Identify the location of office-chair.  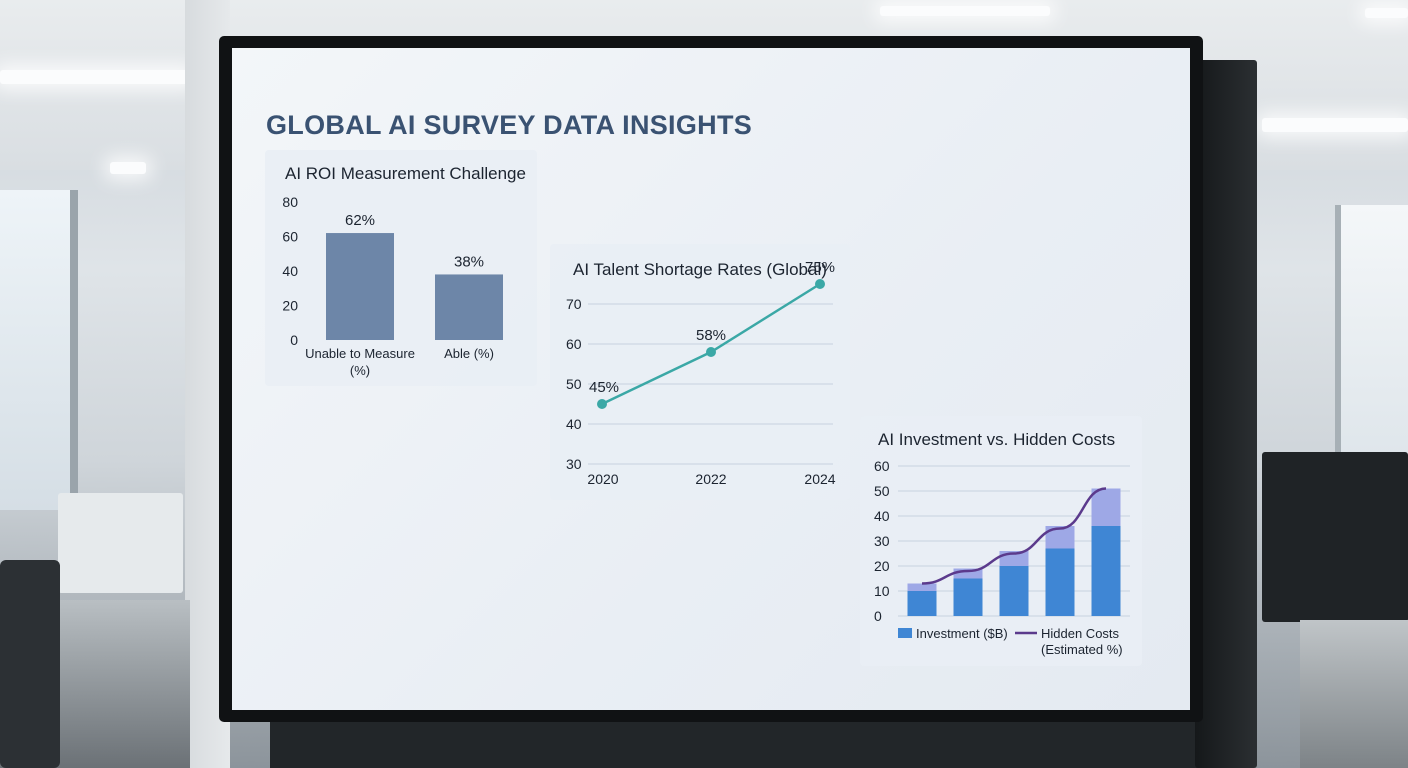
(30, 664).